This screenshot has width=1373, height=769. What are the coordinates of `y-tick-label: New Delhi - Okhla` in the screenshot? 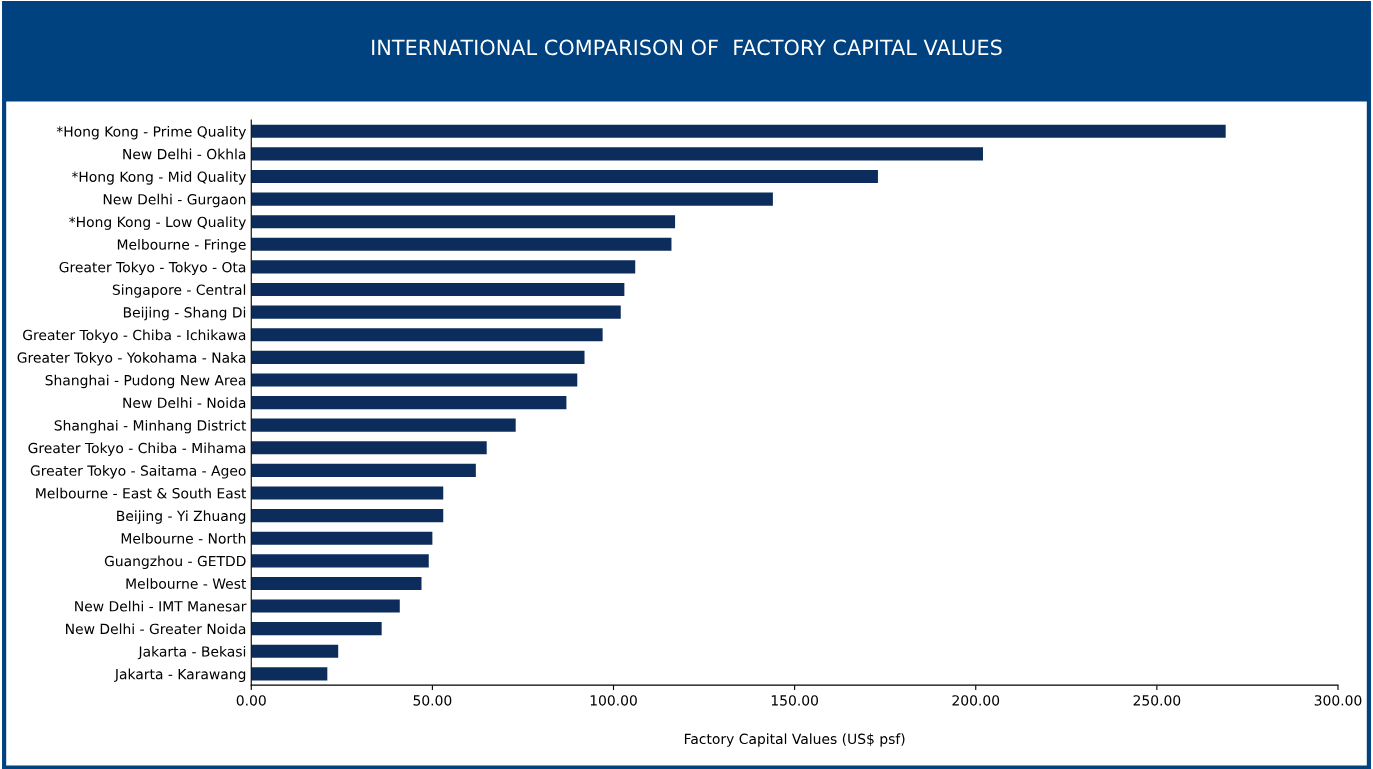 It's located at (184, 154).